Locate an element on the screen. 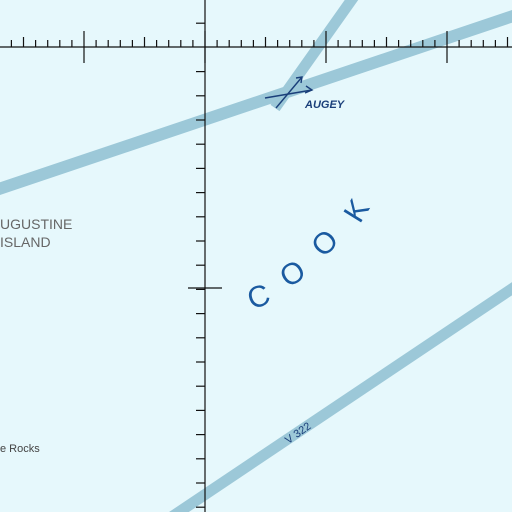 The height and width of the screenshot is (512, 512). airway-diagonal is located at coordinates (314, 56).